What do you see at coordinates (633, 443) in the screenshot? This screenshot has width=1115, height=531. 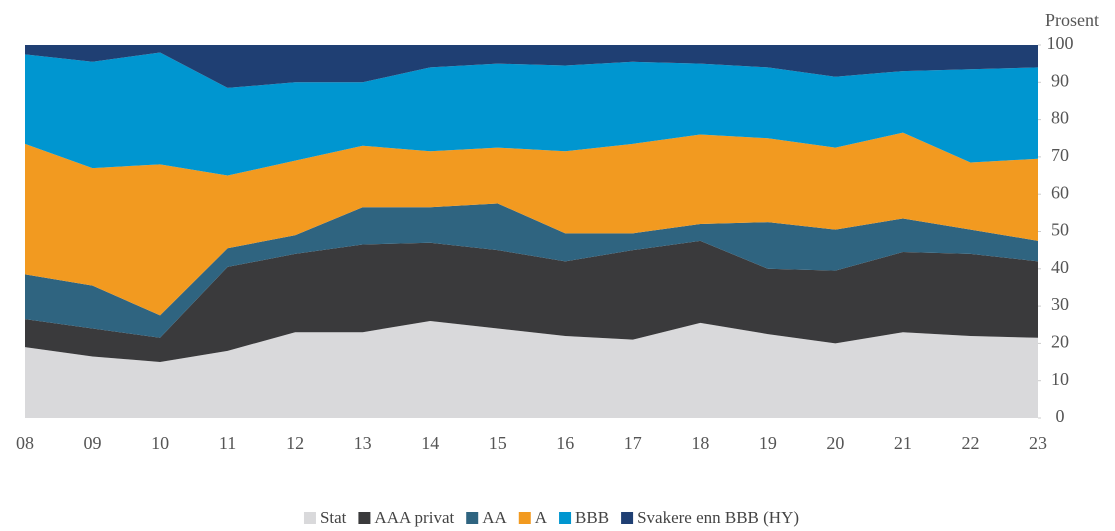 I see `x-tick-label: 17` at bounding box center [633, 443].